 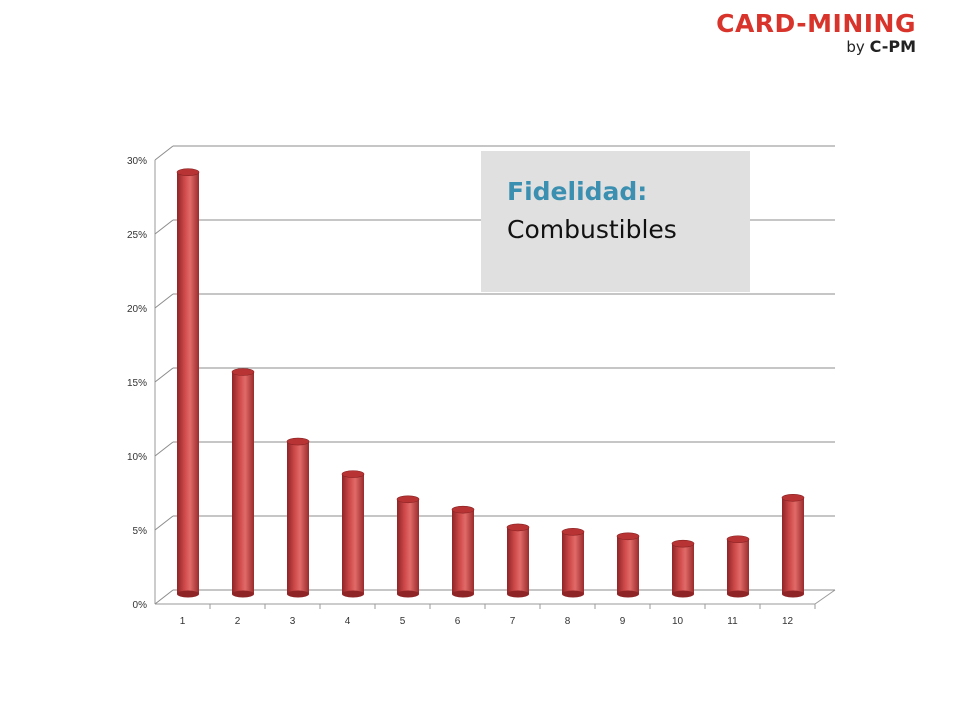 I want to click on x-tick-label: 3, so click(x=293, y=621).